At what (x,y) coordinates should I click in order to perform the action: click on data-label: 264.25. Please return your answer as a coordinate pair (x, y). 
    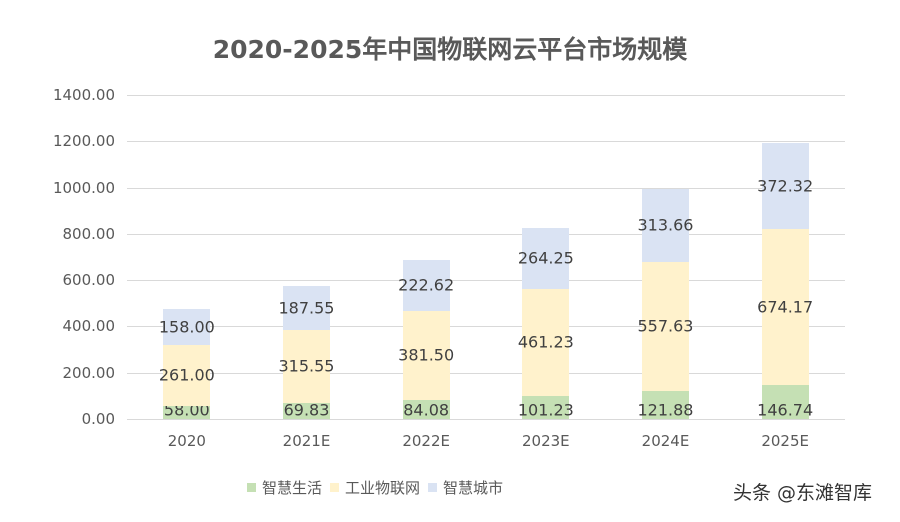
    Looking at the image, I should click on (545, 258).